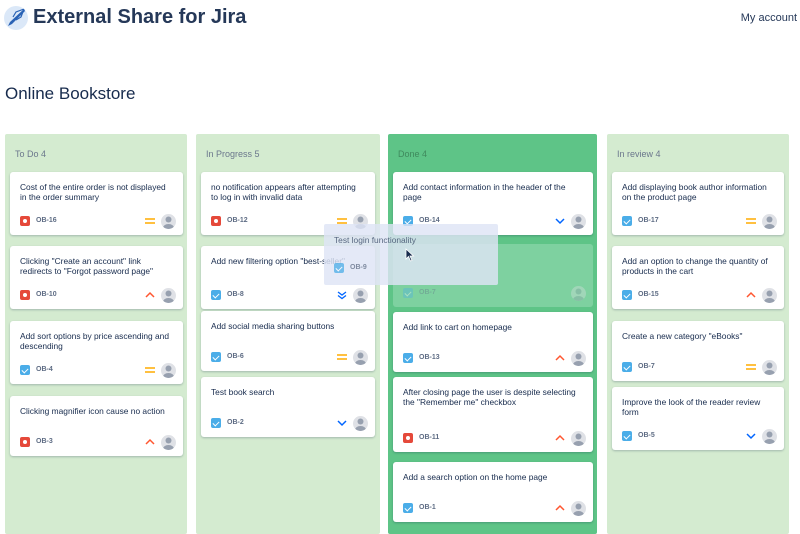 The image size is (800, 534). I want to click on card-summary: Add a search option on the home page, so click(475, 477).